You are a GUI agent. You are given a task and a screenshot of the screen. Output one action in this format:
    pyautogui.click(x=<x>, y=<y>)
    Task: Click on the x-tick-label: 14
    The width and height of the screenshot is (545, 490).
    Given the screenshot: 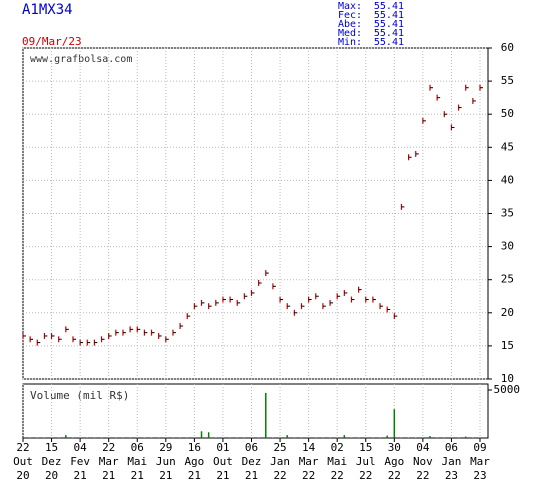 What is the action you would take?
    pyautogui.click(x=309, y=447)
    